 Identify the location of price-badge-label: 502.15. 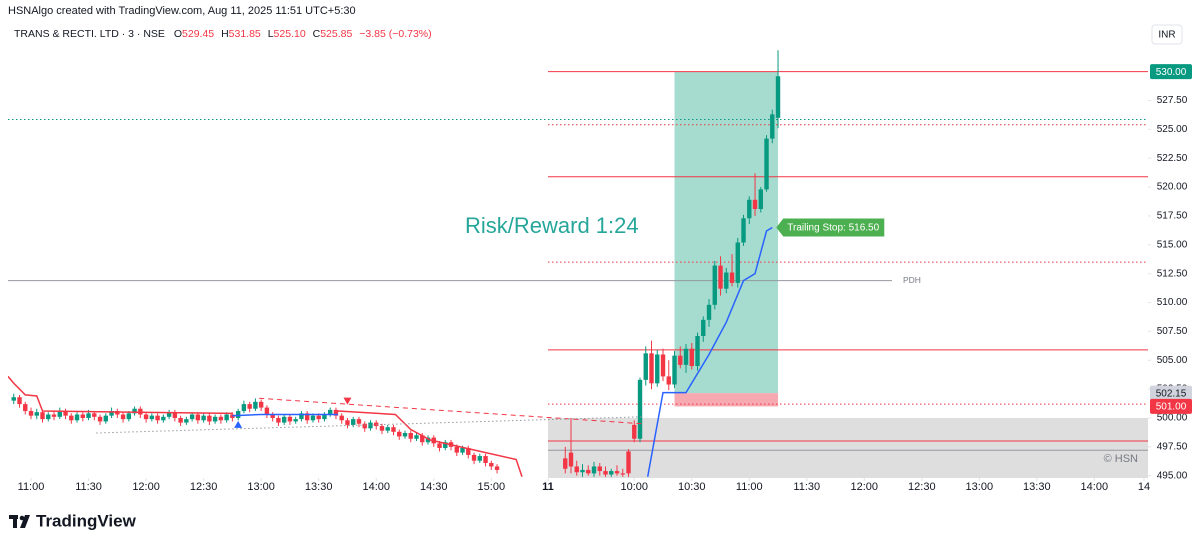
(1171, 393).